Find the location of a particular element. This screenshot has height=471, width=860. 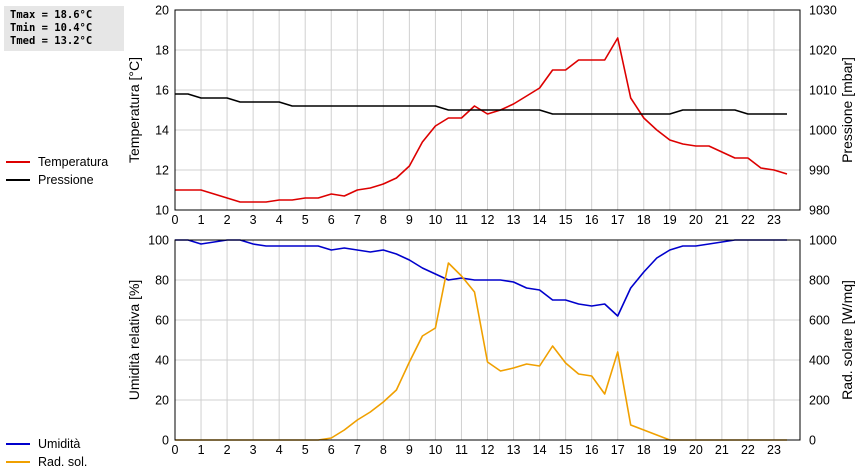

y-right-tick-label: 400 is located at coordinates (819, 361).